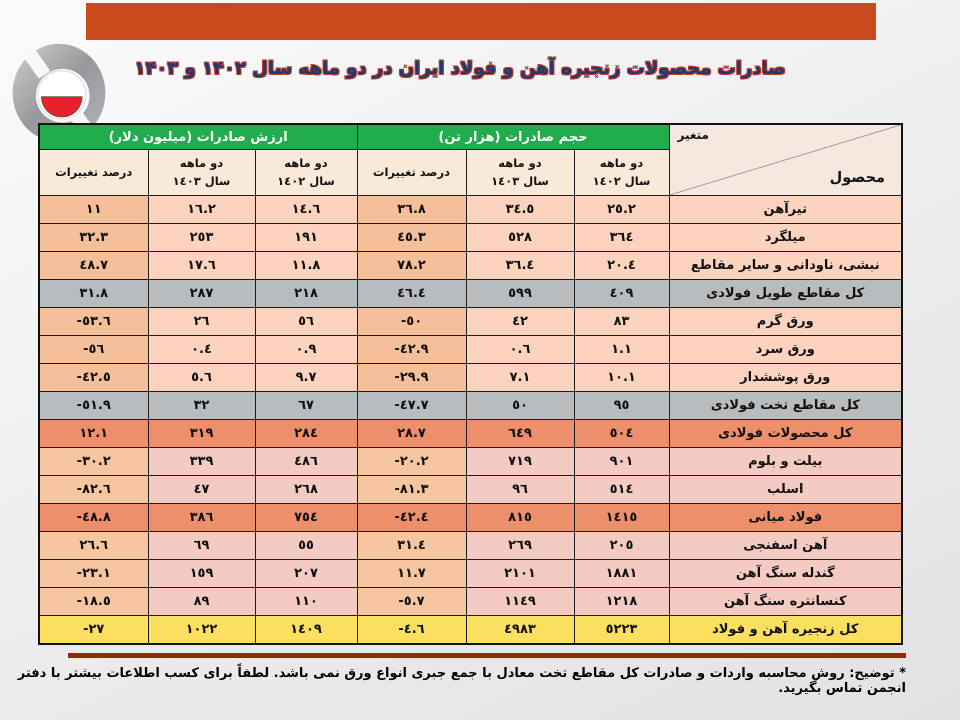  Describe the element at coordinates (201, 209) in the screenshot. I see `value-cell: ١٦.٢` at that location.